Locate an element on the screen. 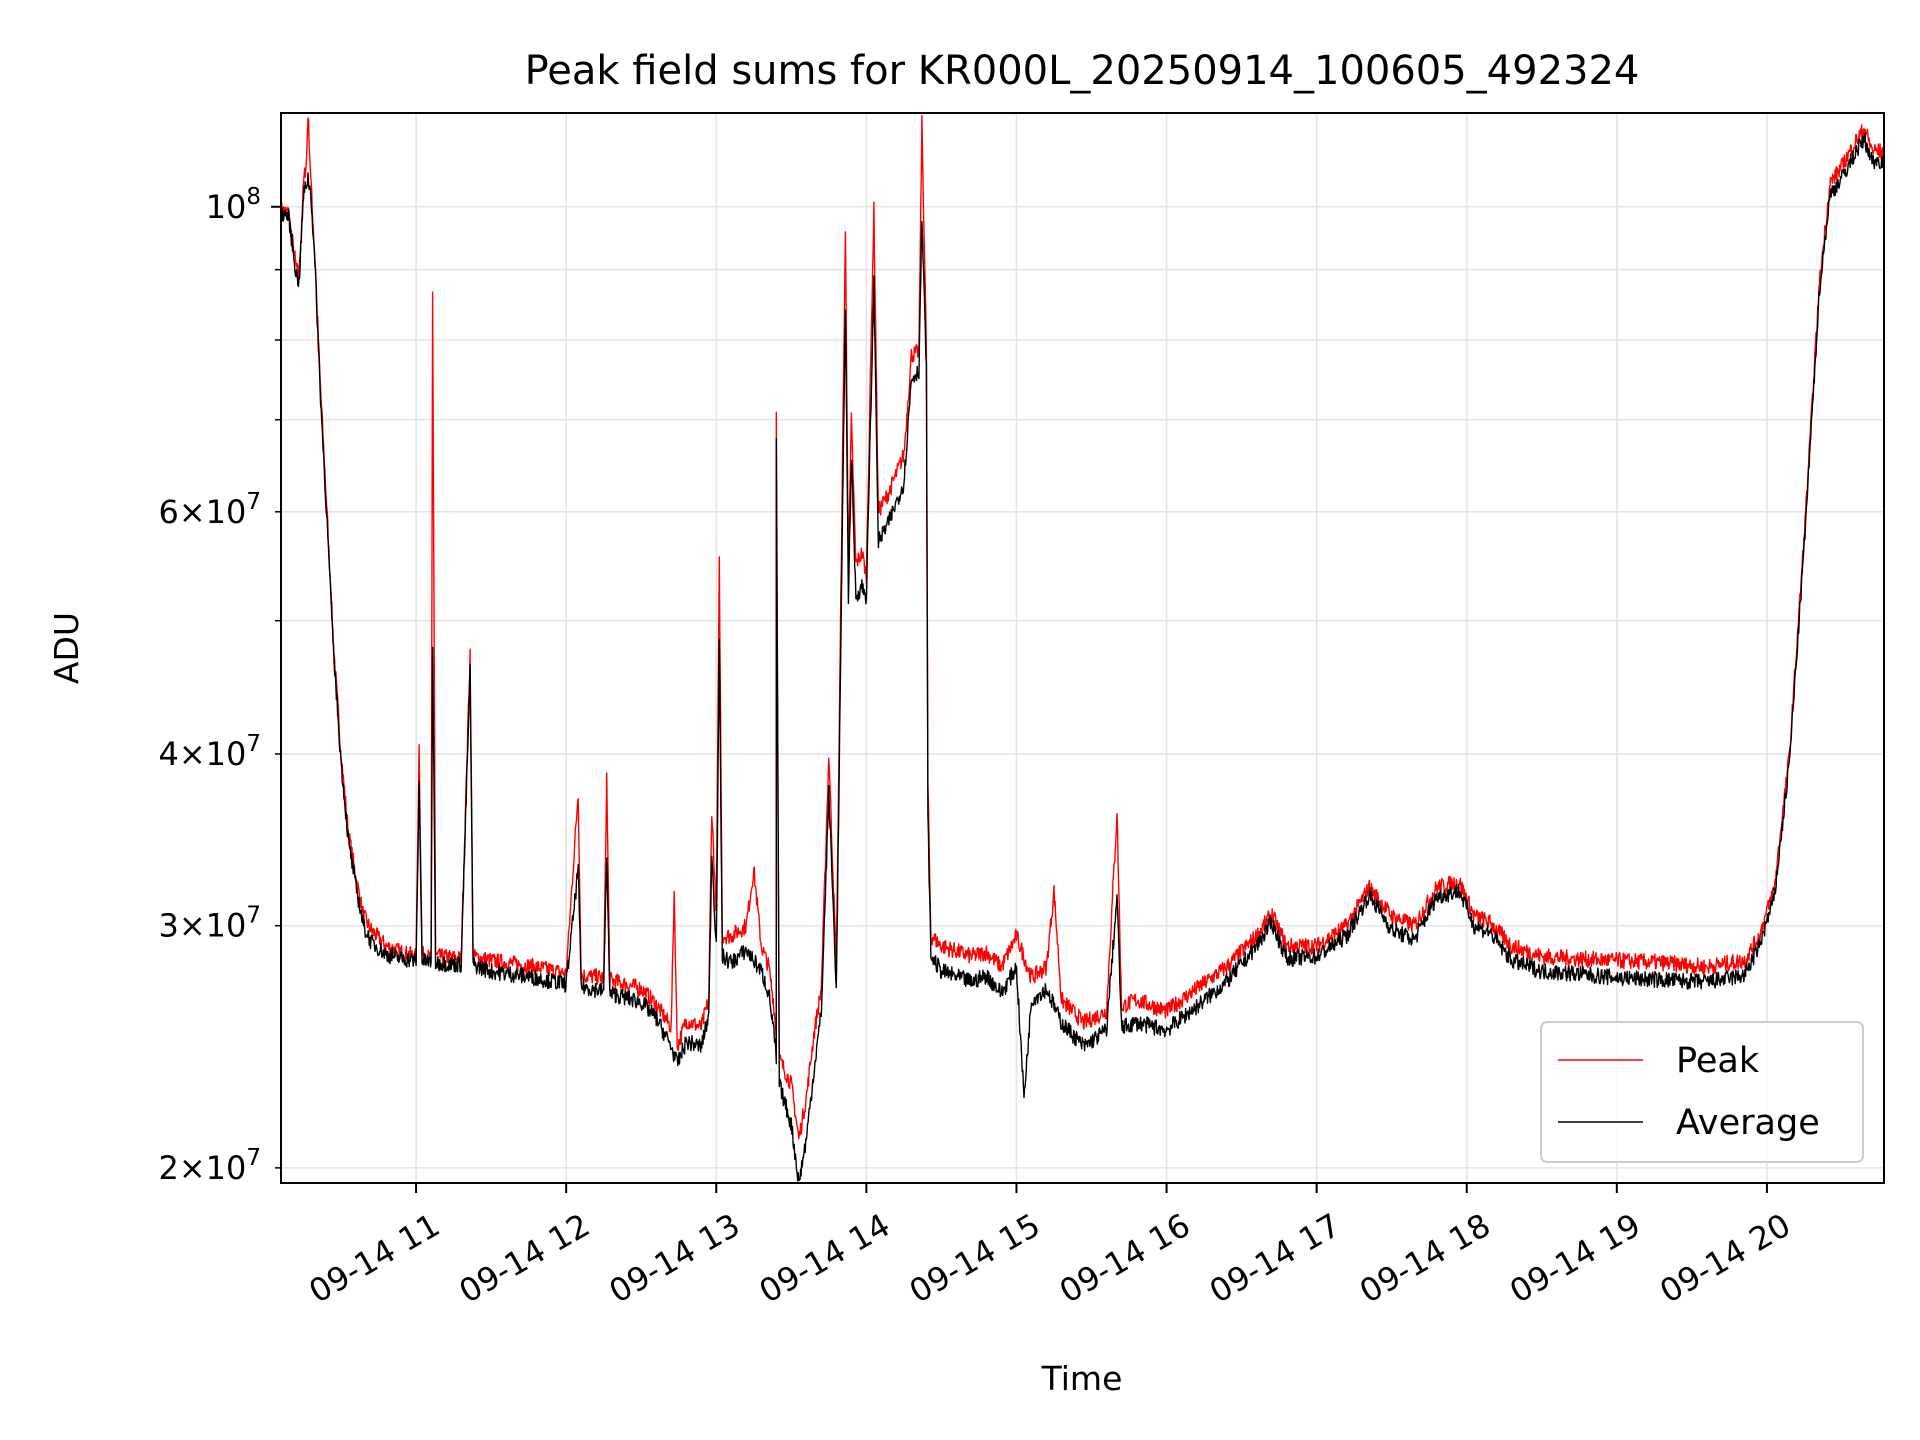  x-tick-label: 09-14 14 is located at coordinates (825, 1258).